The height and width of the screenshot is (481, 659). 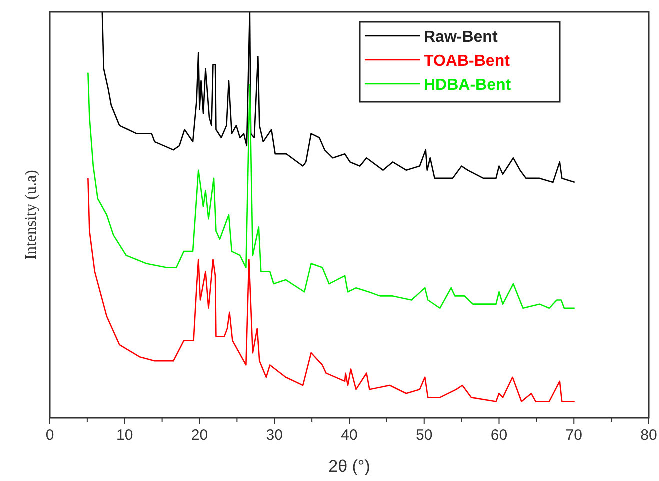 What do you see at coordinates (125, 435) in the screenshot?
I see `x-tick-label: 10` at bounding box center [125, 435].